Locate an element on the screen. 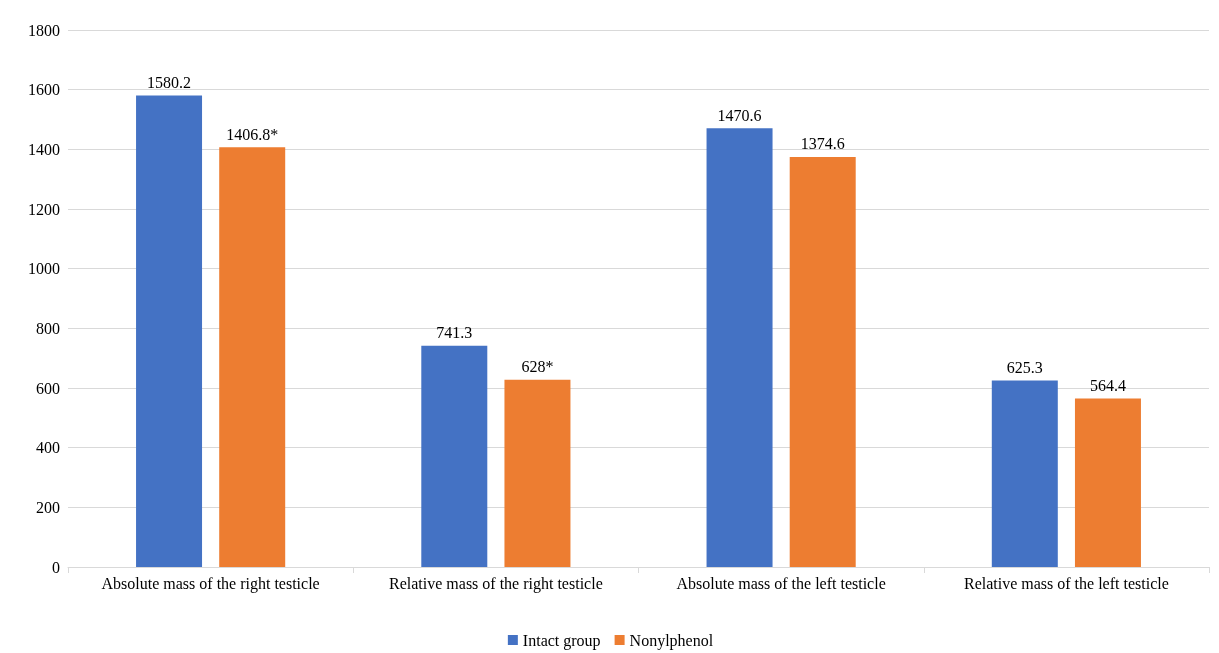 This screenshot has width=1219, height=653. x-tick-label: Relative mass of the right testicle is located at coordinates (496, 583).